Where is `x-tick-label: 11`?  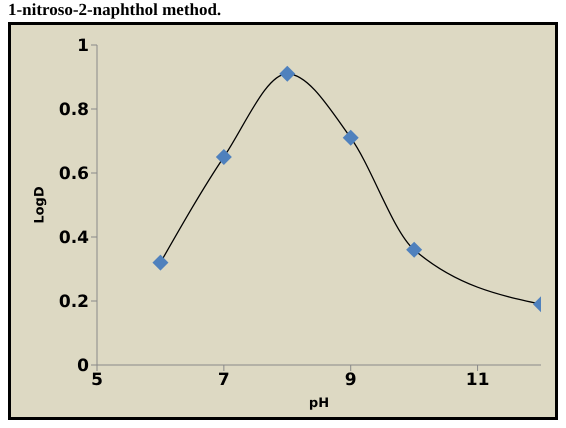
x-tick-label: 11 is located at coordinates (478, 380).